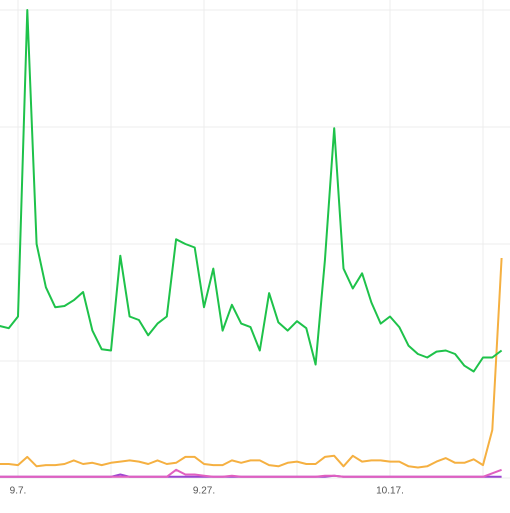 The height and width of the screenshot is (513, 510). I want to click on series-line, so click(251, 473).